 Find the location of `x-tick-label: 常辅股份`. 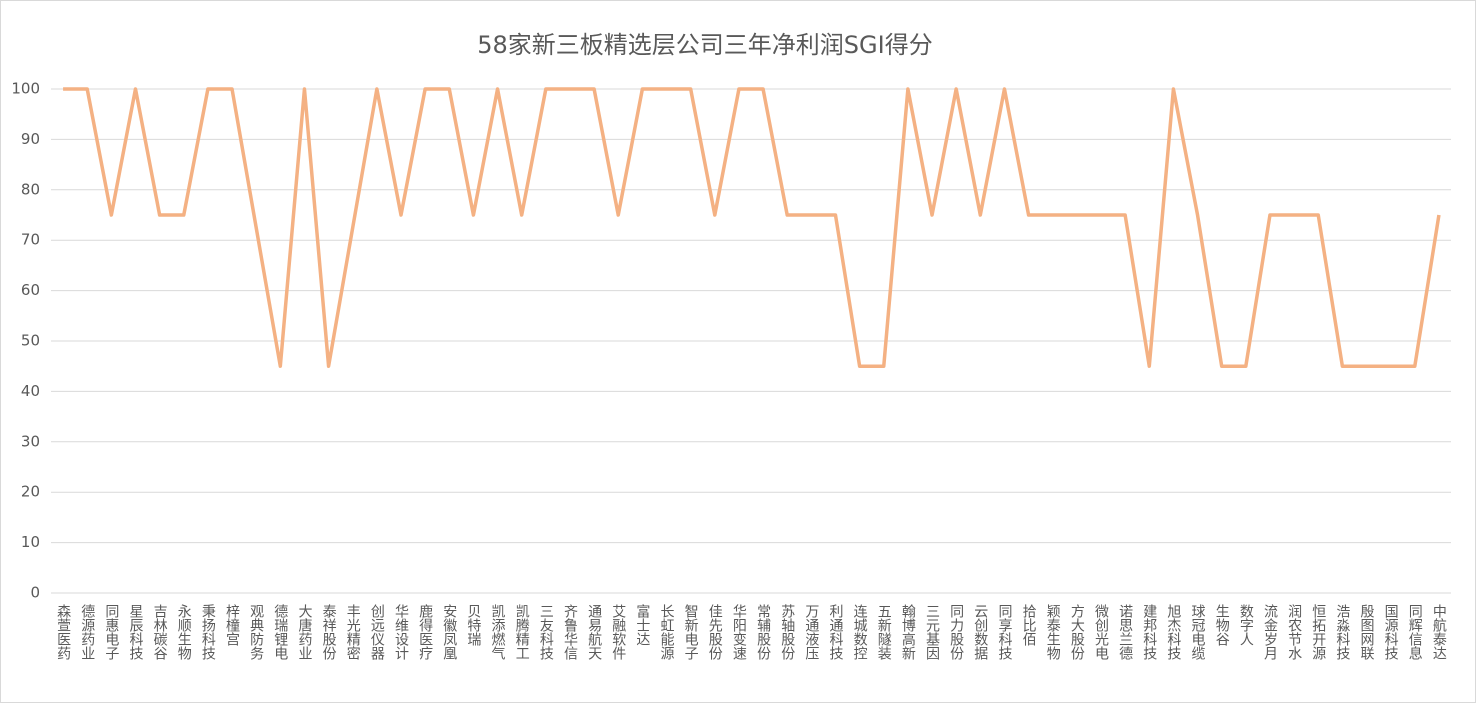

x-tick-label: 常辅股份 is located at coordinates (763, 632).